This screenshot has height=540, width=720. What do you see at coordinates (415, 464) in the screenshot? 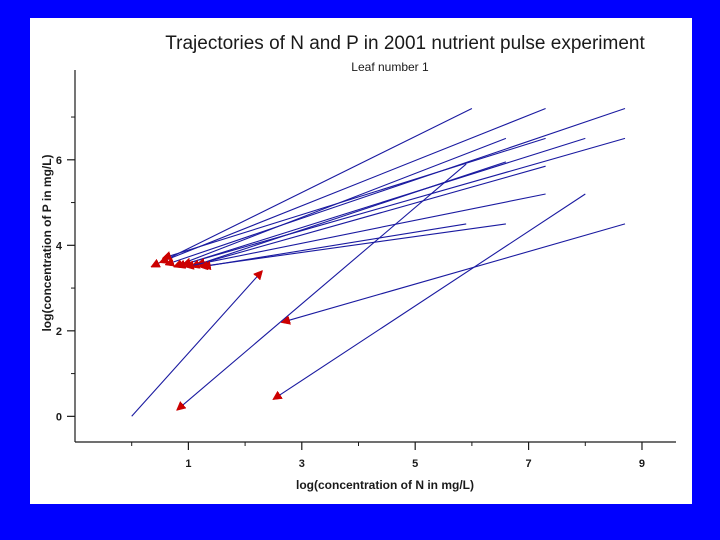
I see `x-tick-label: 5` at bounding box center [415, 464].